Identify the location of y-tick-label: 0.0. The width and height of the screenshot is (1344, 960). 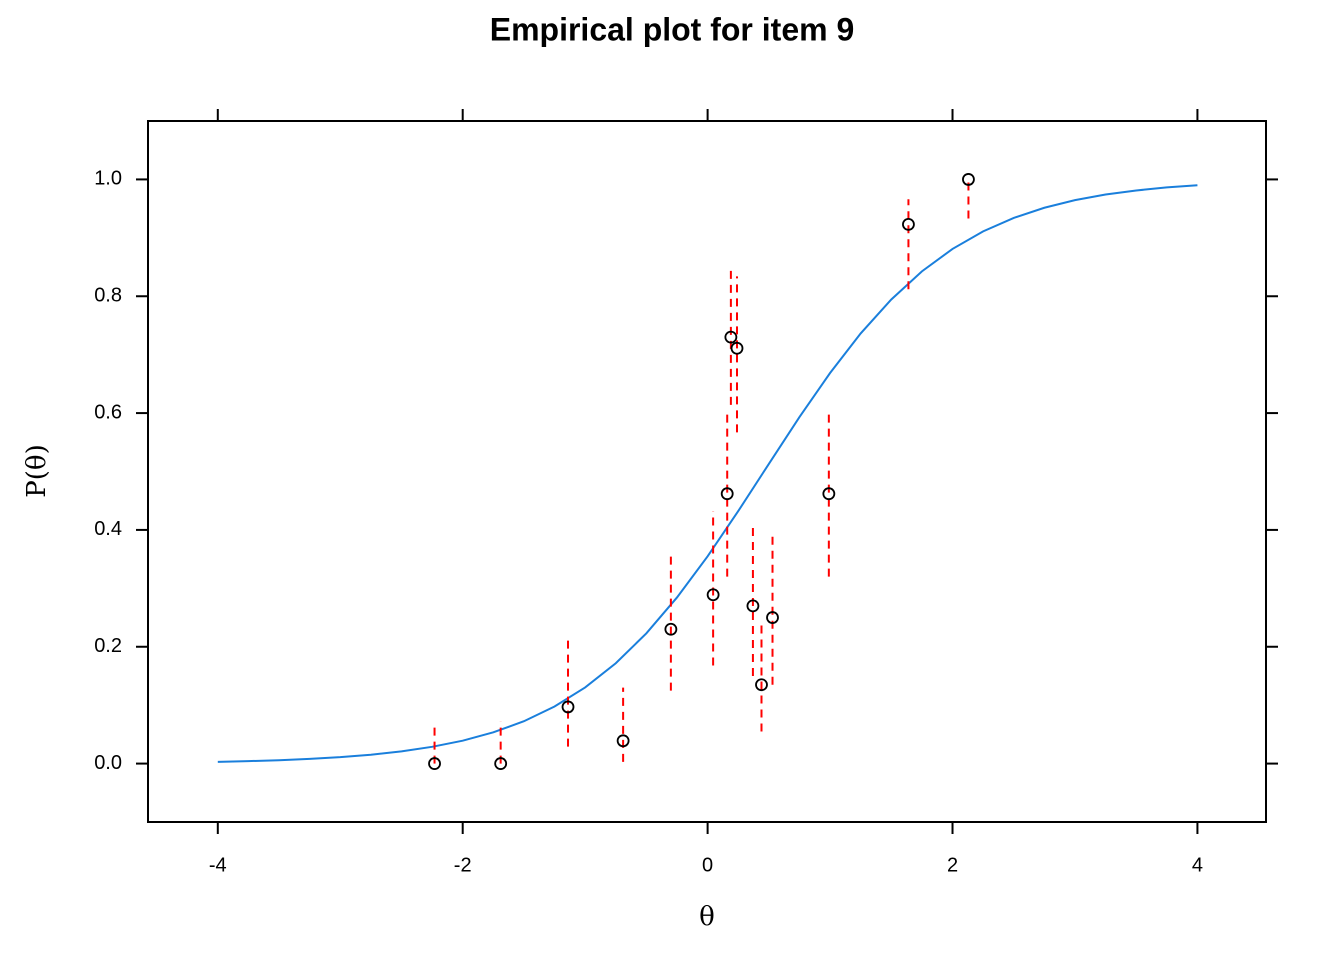
(108, 763).